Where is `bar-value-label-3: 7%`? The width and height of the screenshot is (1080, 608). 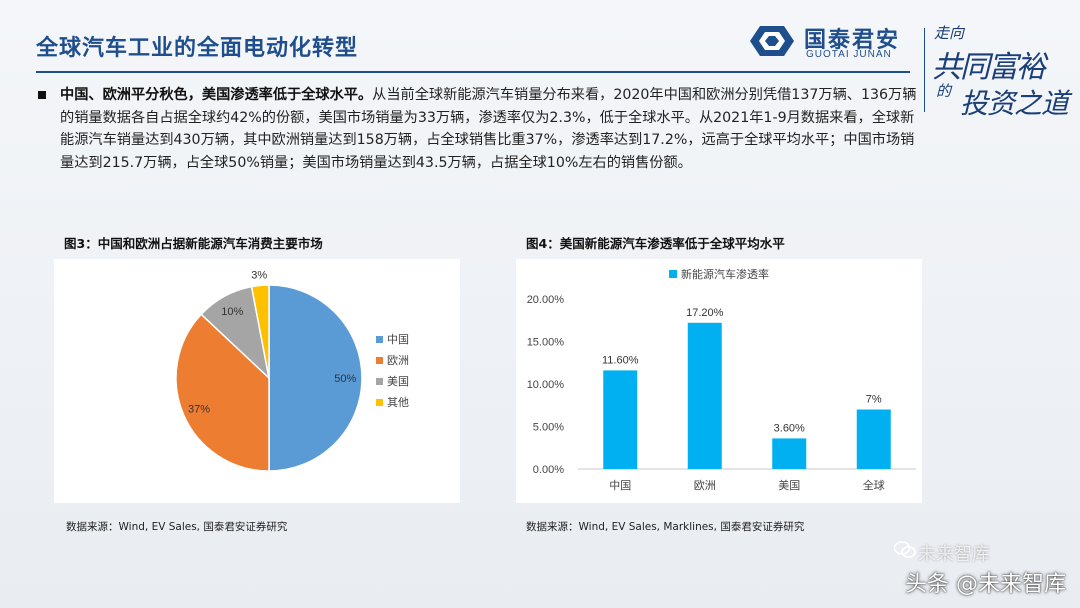 bar-value-label-3: 7% is located at coordinates (874, 400).